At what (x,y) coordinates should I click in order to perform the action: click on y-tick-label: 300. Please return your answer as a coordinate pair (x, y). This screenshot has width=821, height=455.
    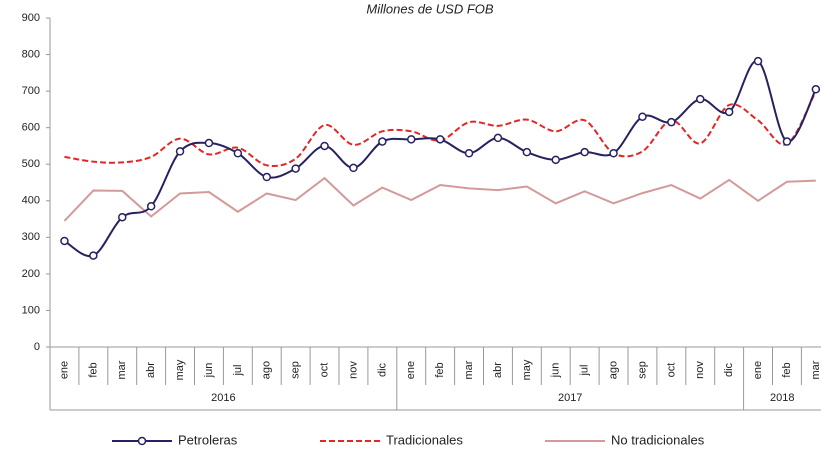
    Looking at the image, I should click on (31, 237).